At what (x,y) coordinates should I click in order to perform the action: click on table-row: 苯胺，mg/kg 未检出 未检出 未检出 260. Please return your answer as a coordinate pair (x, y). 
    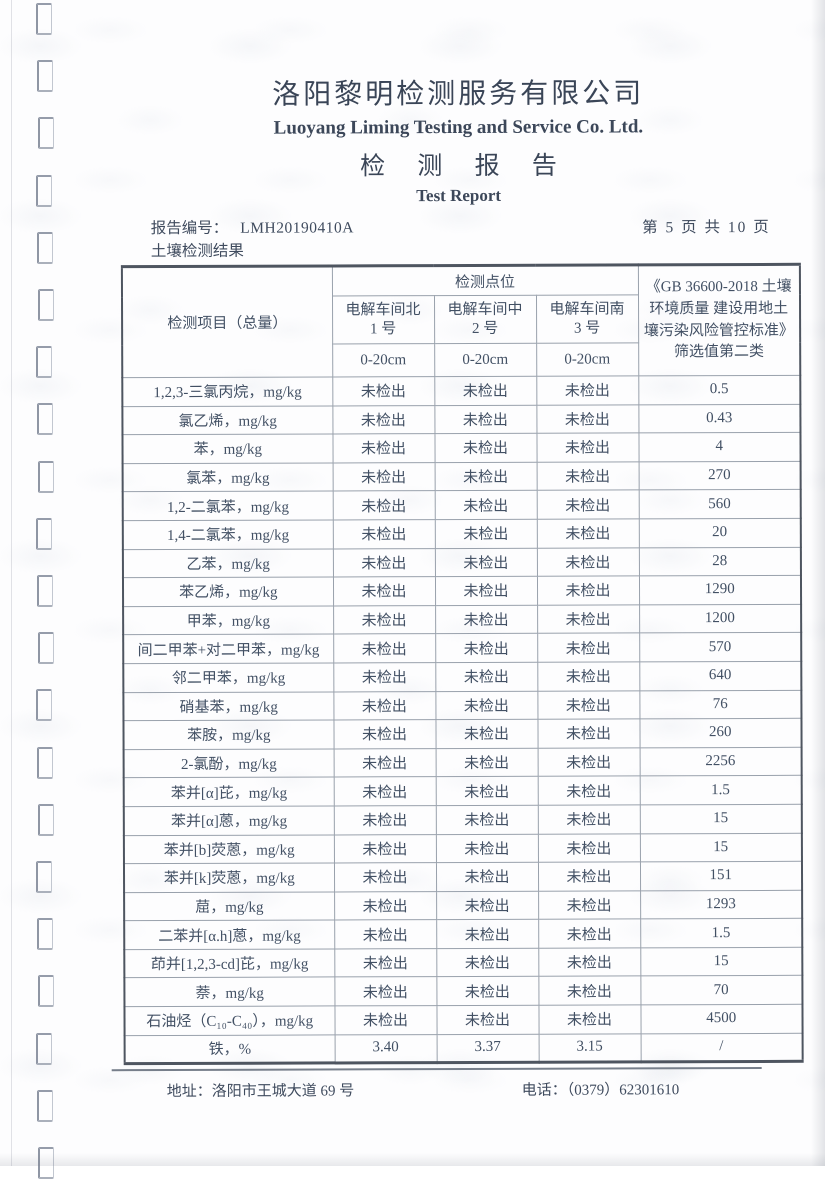
    Looking at the image, I should click on (462, 734).